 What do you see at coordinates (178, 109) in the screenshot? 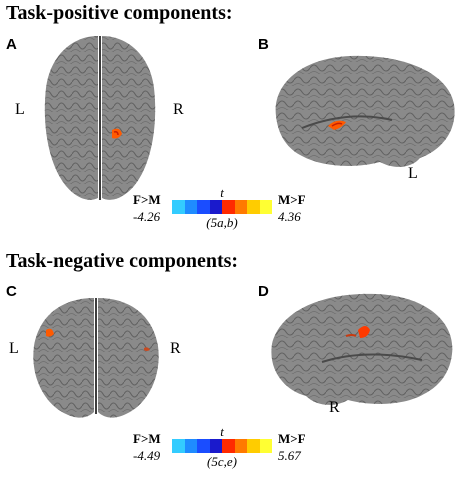
I see `panel-a-right-label: R` at bounding box center [178, 109].